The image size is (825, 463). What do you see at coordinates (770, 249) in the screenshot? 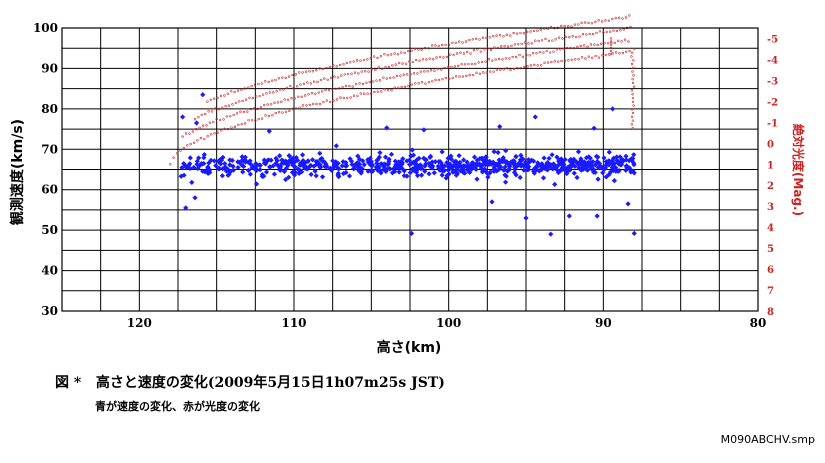
I see `y2-tick-label: 5` at bounding box center [770, 249].